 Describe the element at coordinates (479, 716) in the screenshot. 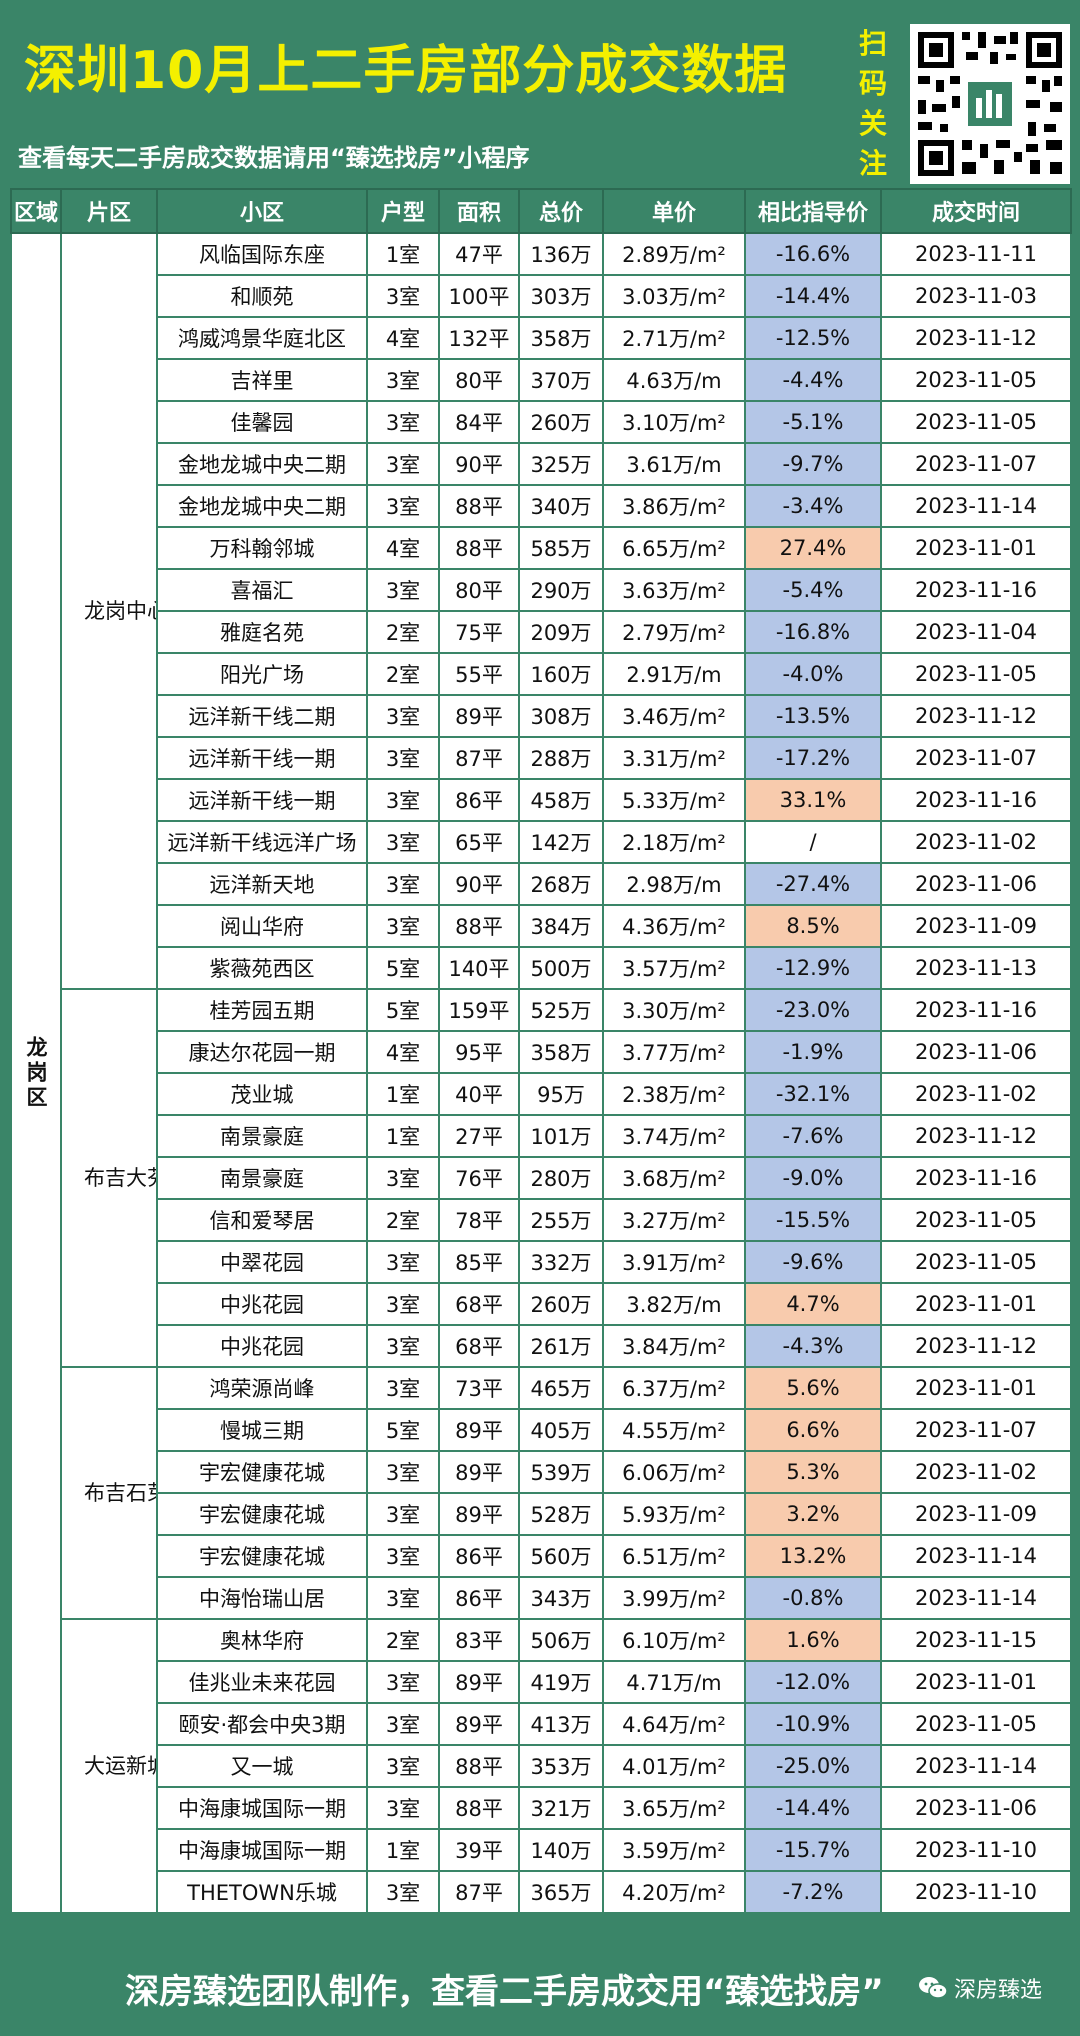

I see `size-cell: 89平` at that location.